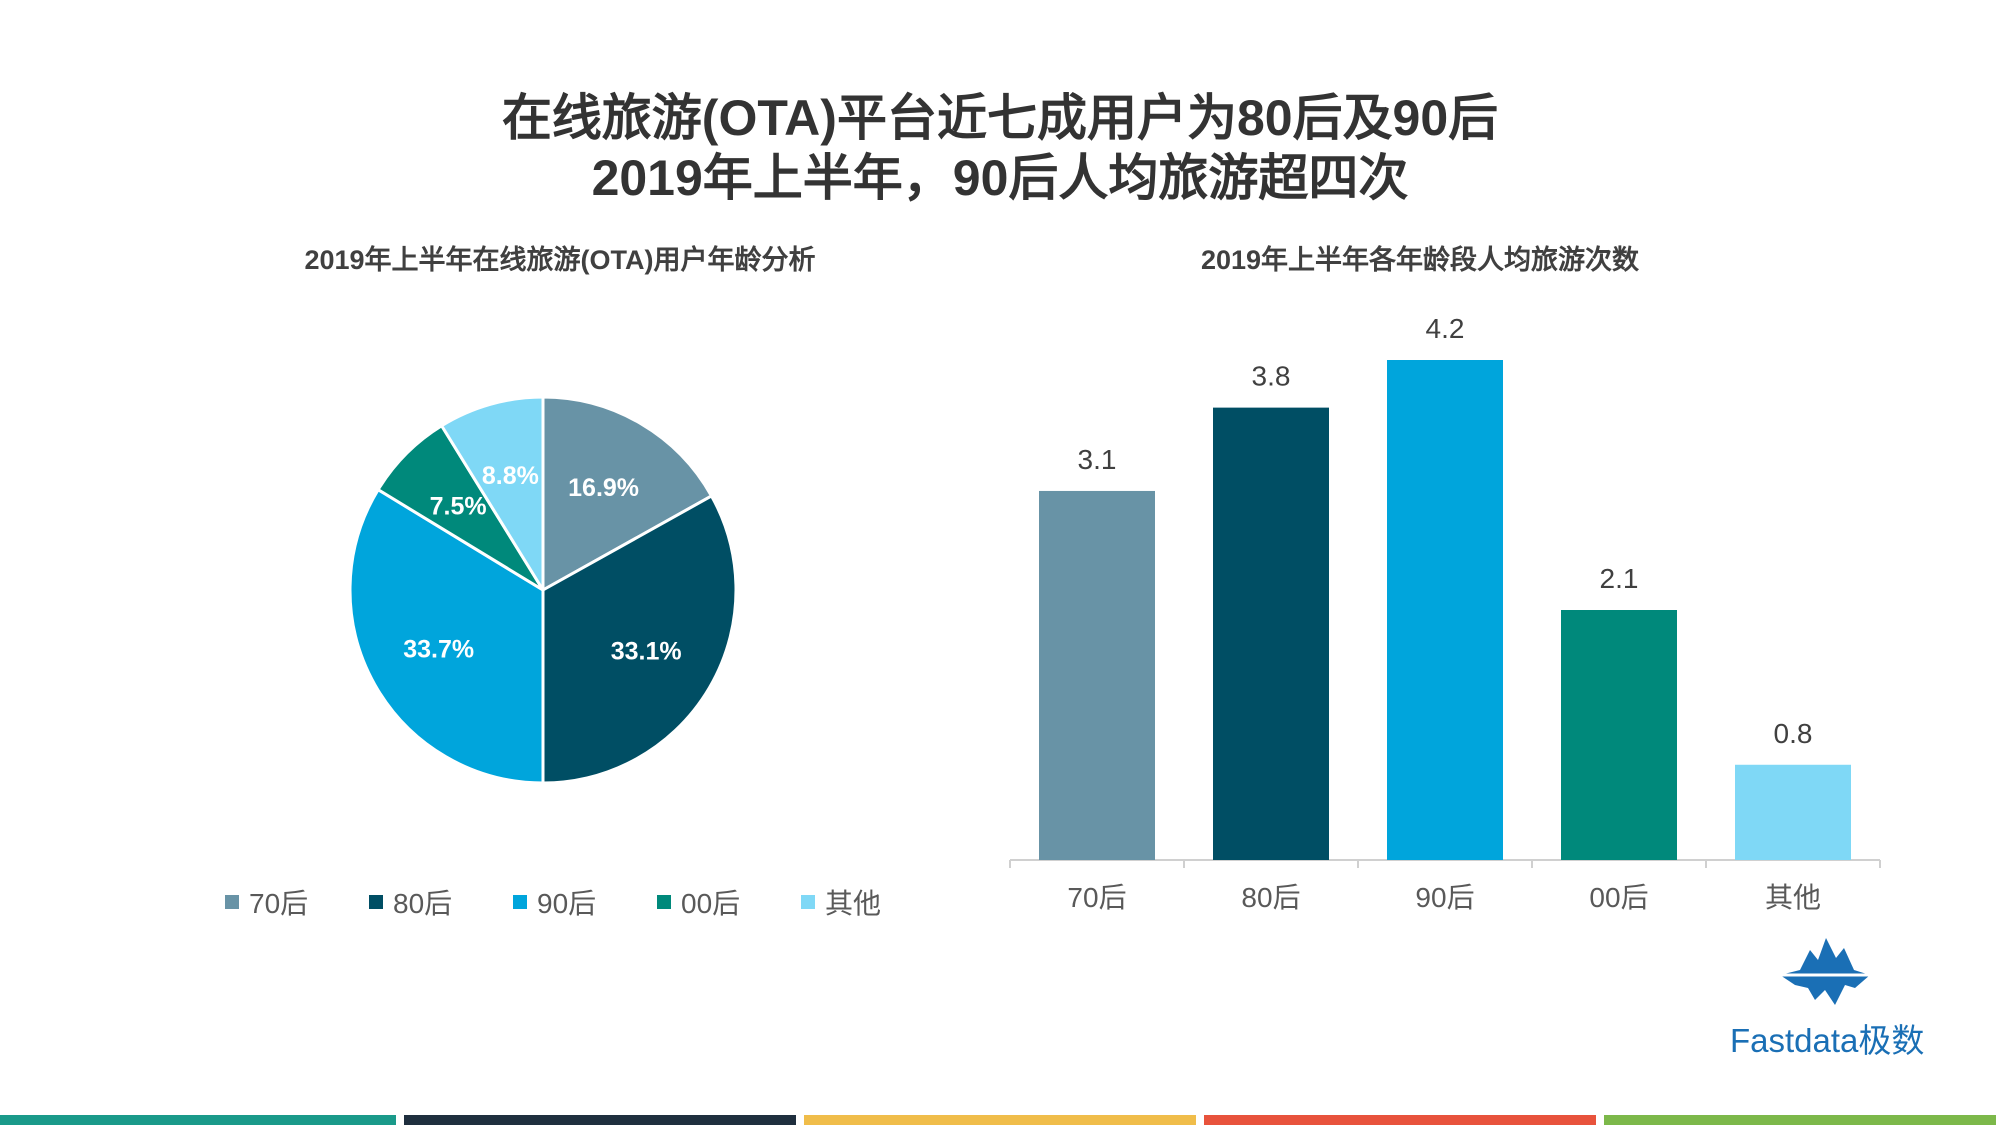 Image resolution: width=2000 pixels, height=1125 pixels. I want to click on pie-label-2: 33.7%, so click(438, 650).